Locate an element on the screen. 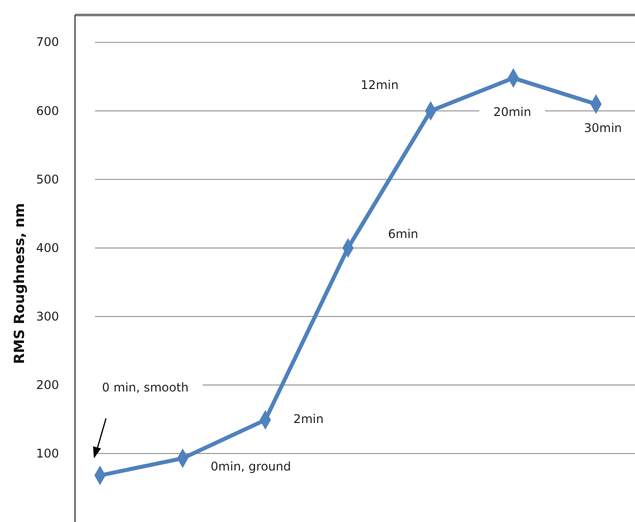  y-tick-label: 300 is located at coordinates (47, 316).